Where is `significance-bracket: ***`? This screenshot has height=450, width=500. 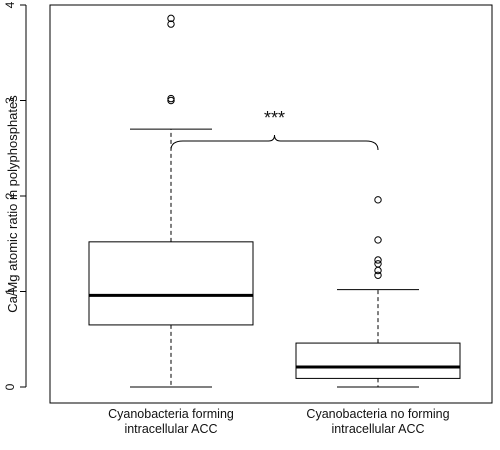
significance-bracket: *** is located at coordinates (274, 129).